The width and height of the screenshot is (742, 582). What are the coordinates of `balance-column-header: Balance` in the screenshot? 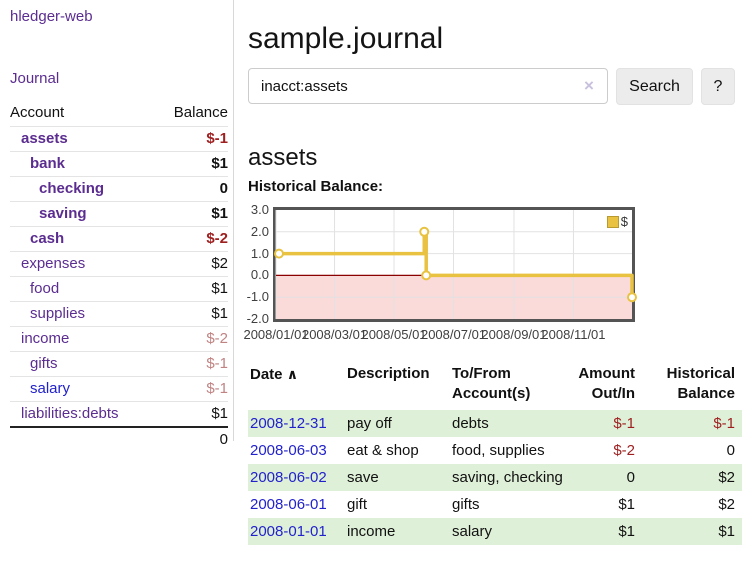 It's located at (200, 112).